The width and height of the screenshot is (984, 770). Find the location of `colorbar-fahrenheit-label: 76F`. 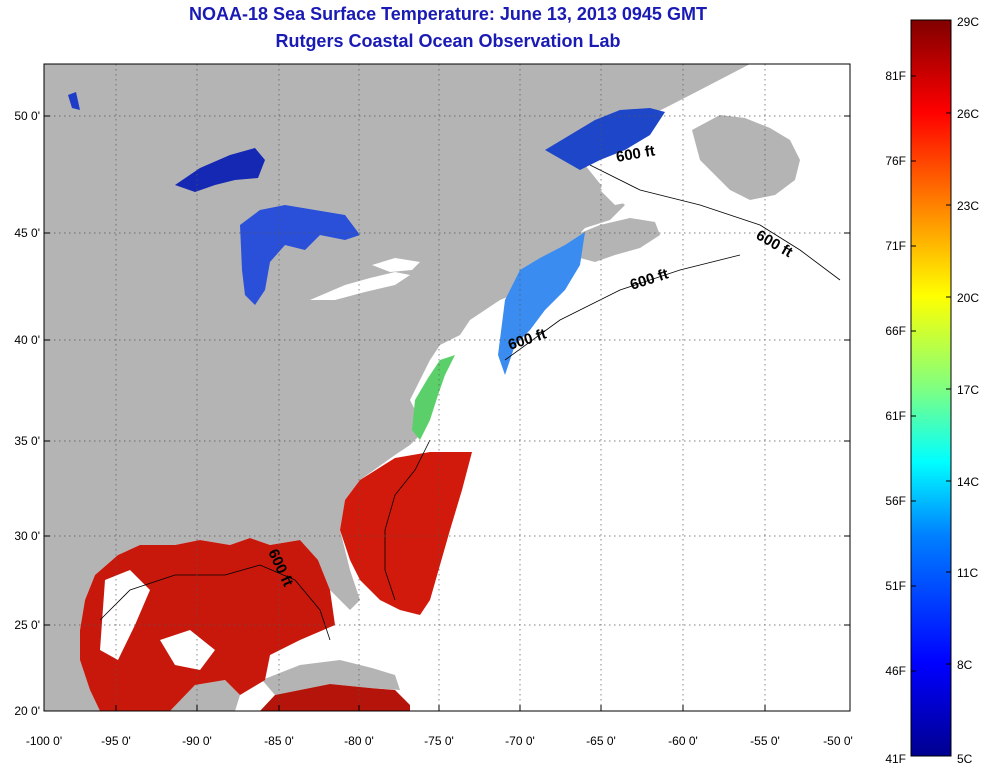

colorbar-fahrenheit-label: 76F is located at coordinates (895, 161).